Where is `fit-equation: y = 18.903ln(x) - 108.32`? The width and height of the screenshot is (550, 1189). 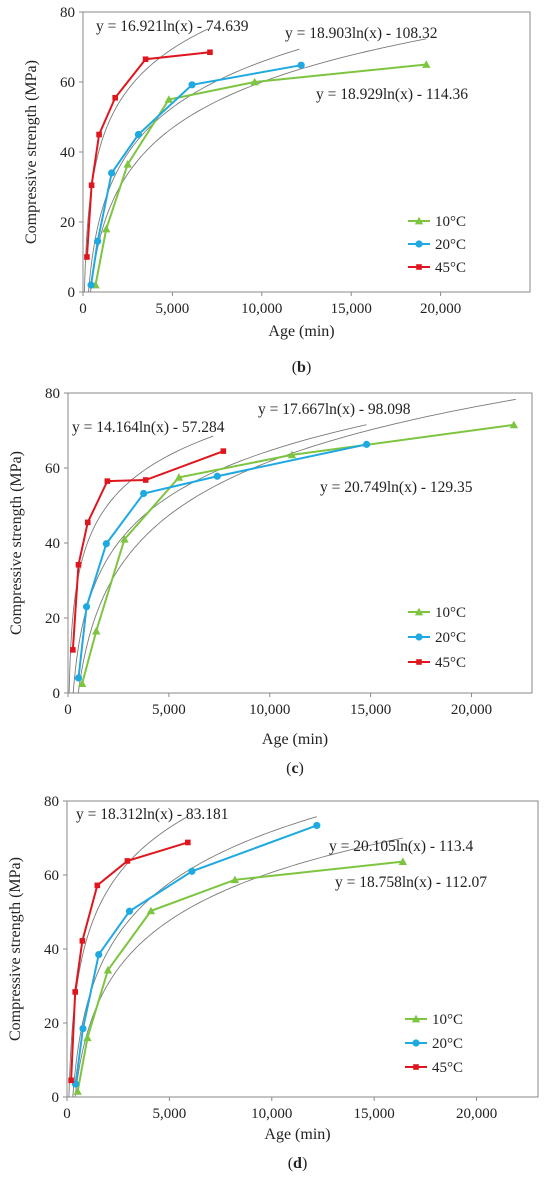 fit-equation: y = 18.903ln(x) - 108.32 is located at coordinates (361, 33).